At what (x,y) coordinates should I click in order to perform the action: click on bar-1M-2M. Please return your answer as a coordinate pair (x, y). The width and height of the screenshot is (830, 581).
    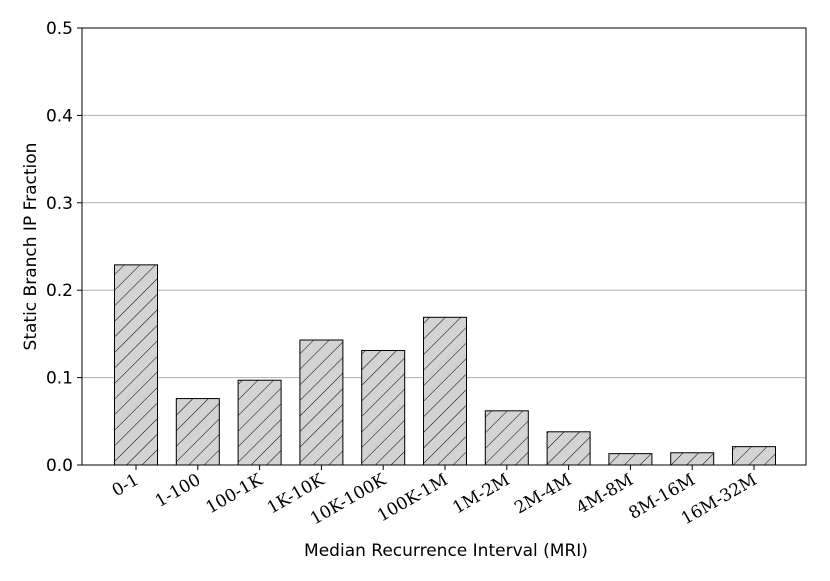
    Looking at the image, I should click on (506, 438).